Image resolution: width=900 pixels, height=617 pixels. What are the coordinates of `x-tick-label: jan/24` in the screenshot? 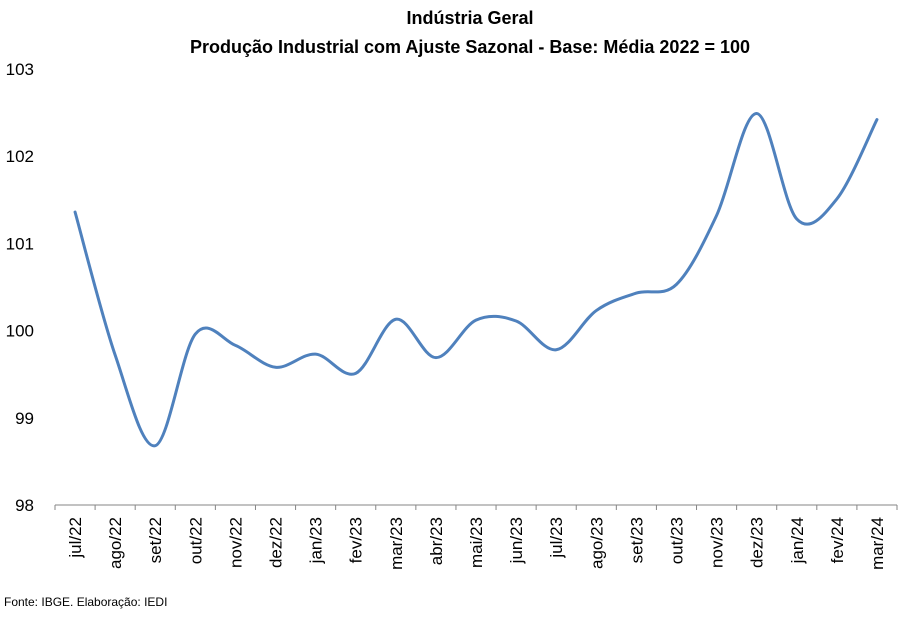 It's located at (797, 540).